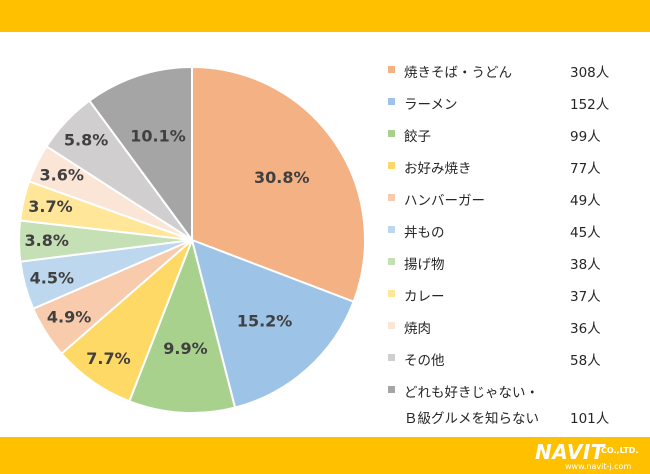 This screenshot has height=474, width=650. I want to click on legend-label: お好み焼き, so click(438, 169).